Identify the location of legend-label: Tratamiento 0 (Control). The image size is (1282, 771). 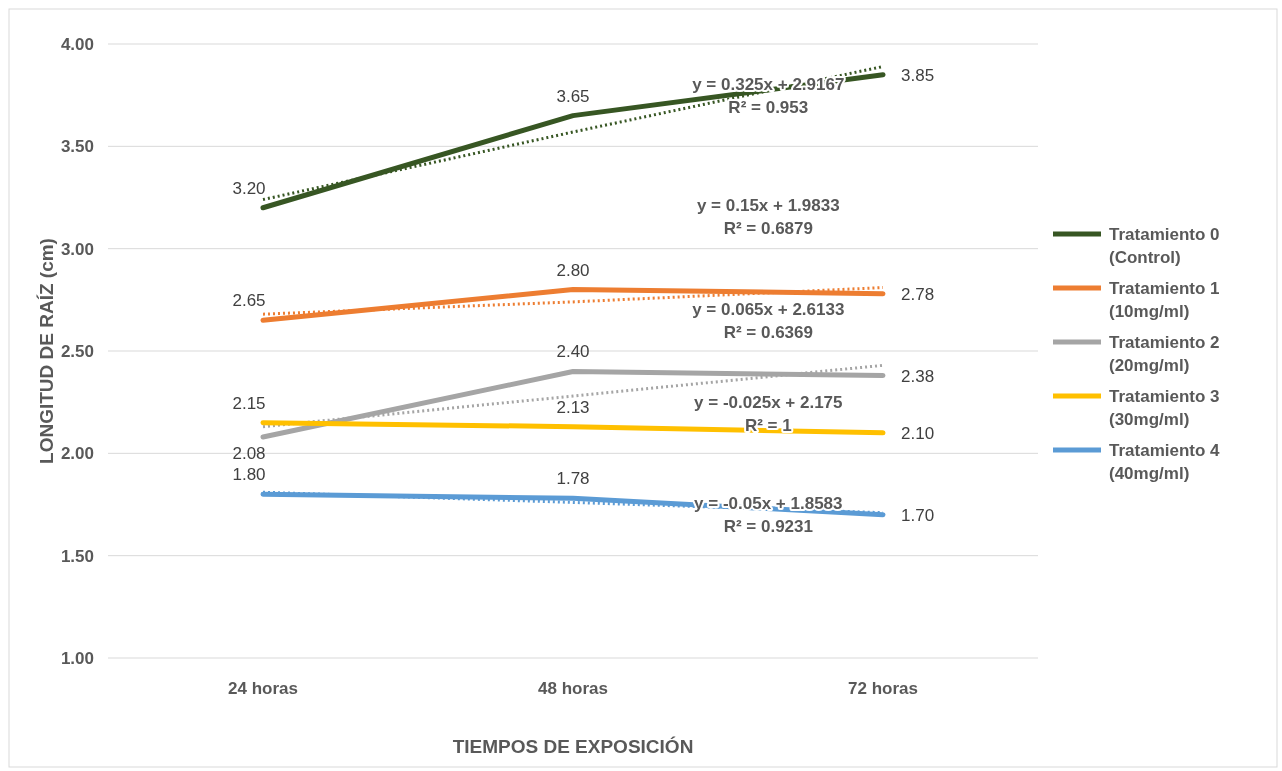
(1164, 246).